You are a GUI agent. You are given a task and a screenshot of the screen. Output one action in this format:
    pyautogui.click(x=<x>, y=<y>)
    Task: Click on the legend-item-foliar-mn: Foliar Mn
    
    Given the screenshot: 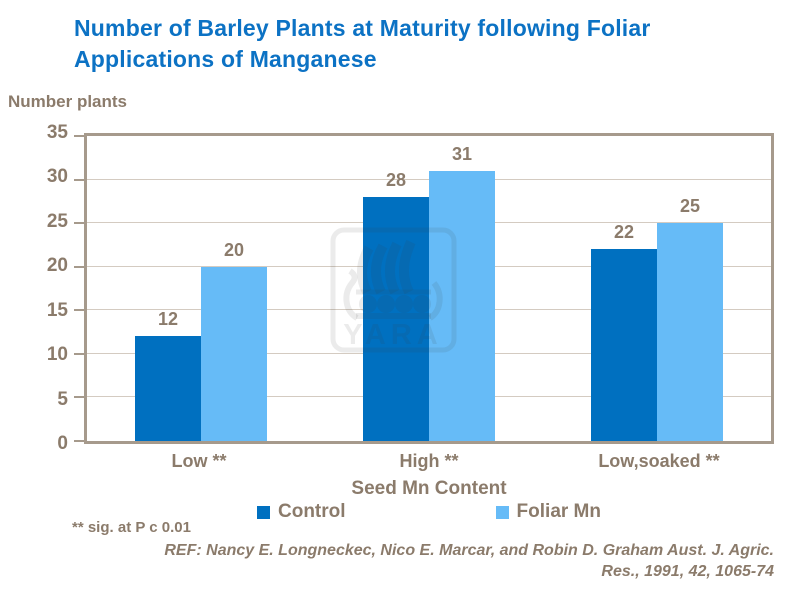 What is the action you would take?
    pyautogui.click(x=548, y=512)
    